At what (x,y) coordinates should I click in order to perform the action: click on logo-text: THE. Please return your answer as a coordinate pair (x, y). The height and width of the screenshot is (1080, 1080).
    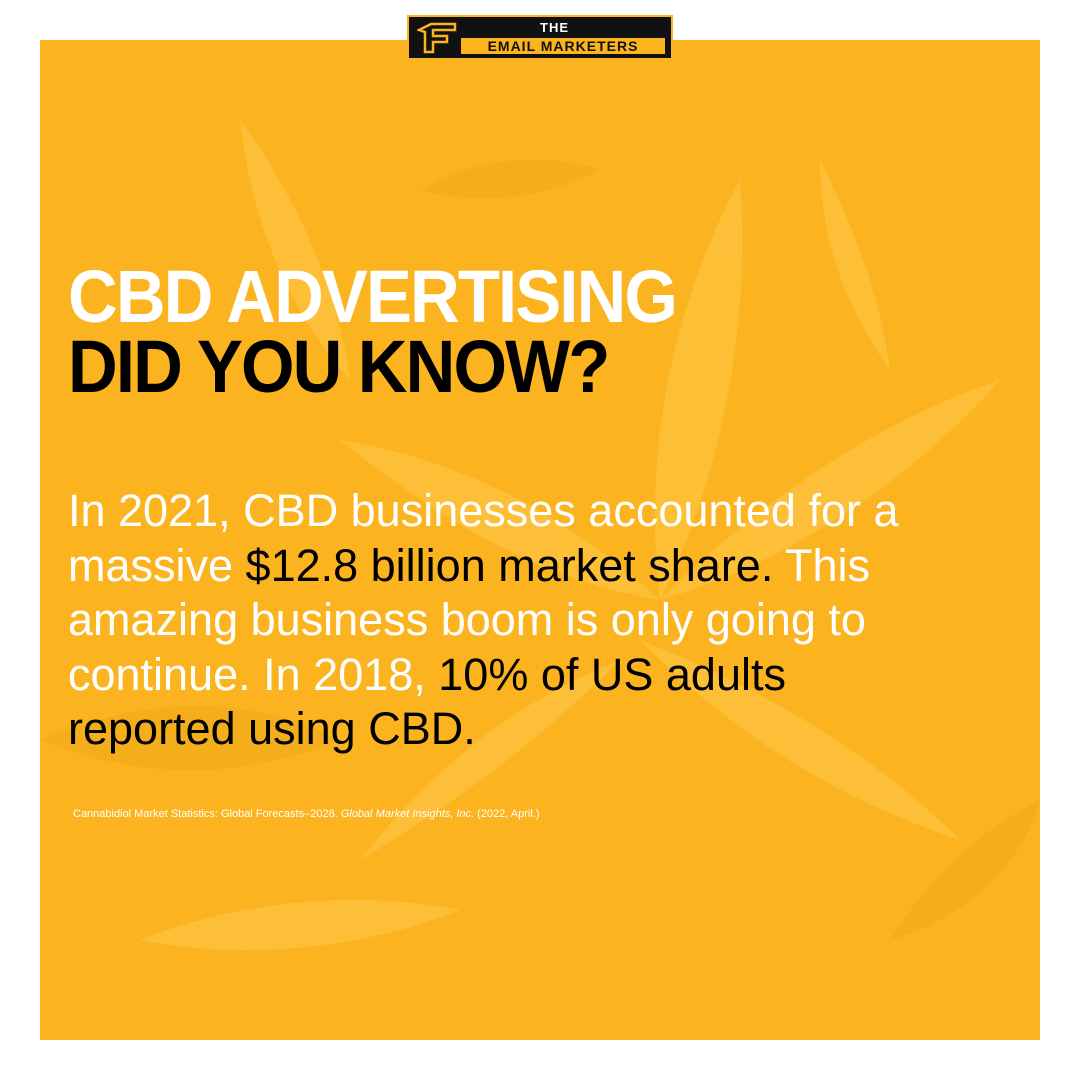
    Looking at the image, I should click on (554, 27).